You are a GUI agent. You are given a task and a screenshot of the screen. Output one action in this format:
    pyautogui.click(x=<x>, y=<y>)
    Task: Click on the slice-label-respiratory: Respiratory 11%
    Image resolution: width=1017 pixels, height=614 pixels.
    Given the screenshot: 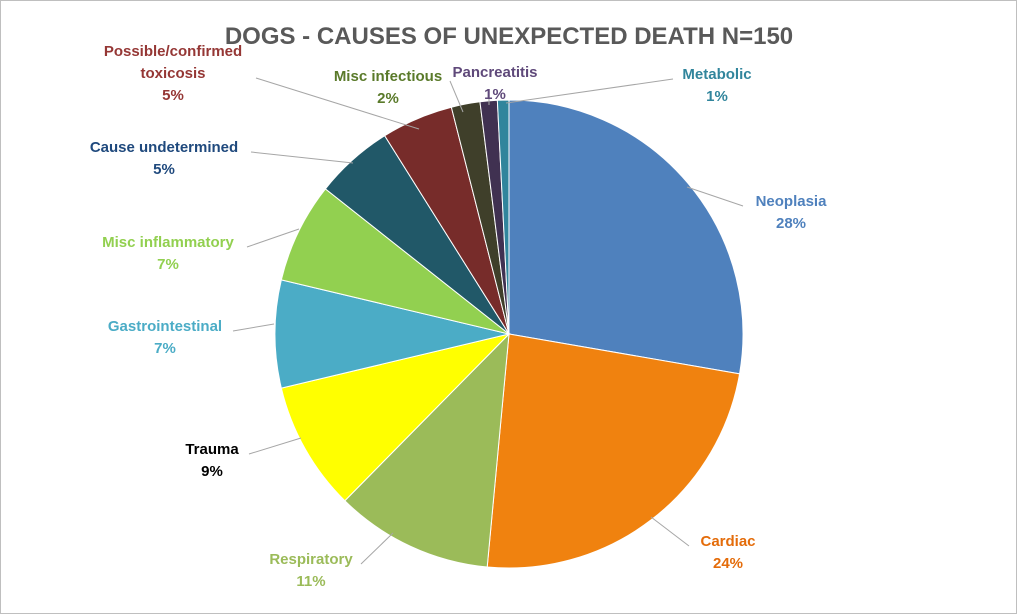 What is the action you would take?
    pyautogui.click(x=311, y=570)
    